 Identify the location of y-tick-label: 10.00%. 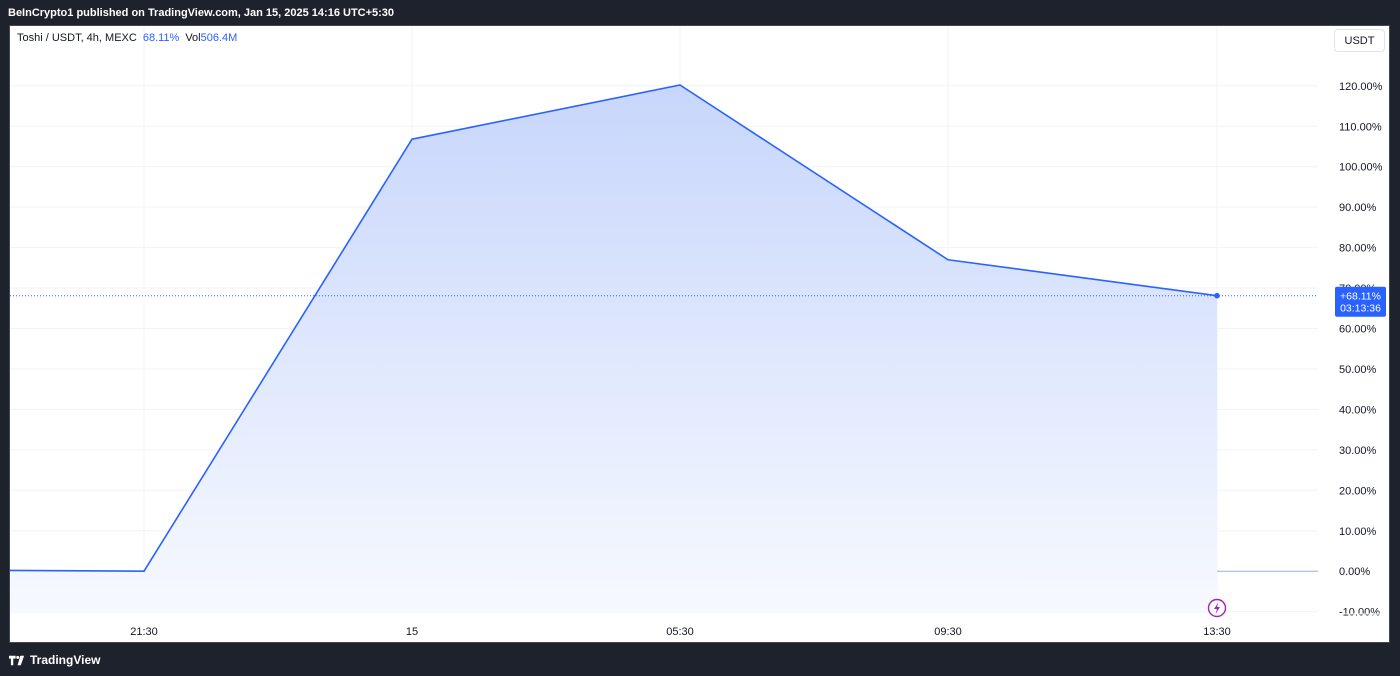
(1358, 532).